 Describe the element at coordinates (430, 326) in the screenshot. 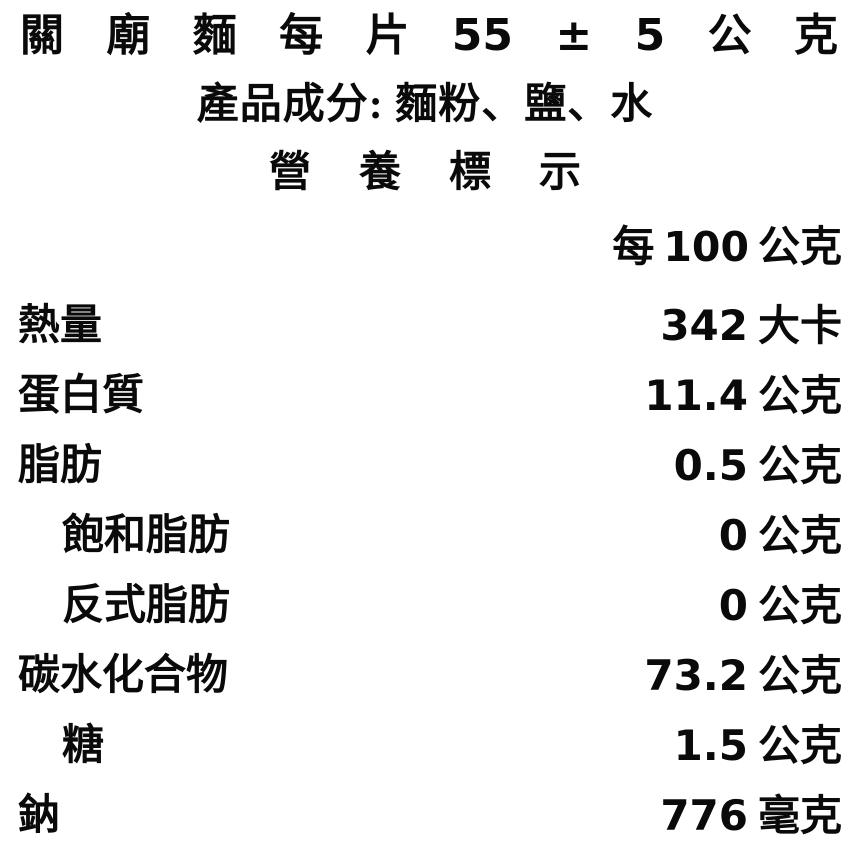

I see `nutrition-row-calories: 熱量 342 大卡` at that location.